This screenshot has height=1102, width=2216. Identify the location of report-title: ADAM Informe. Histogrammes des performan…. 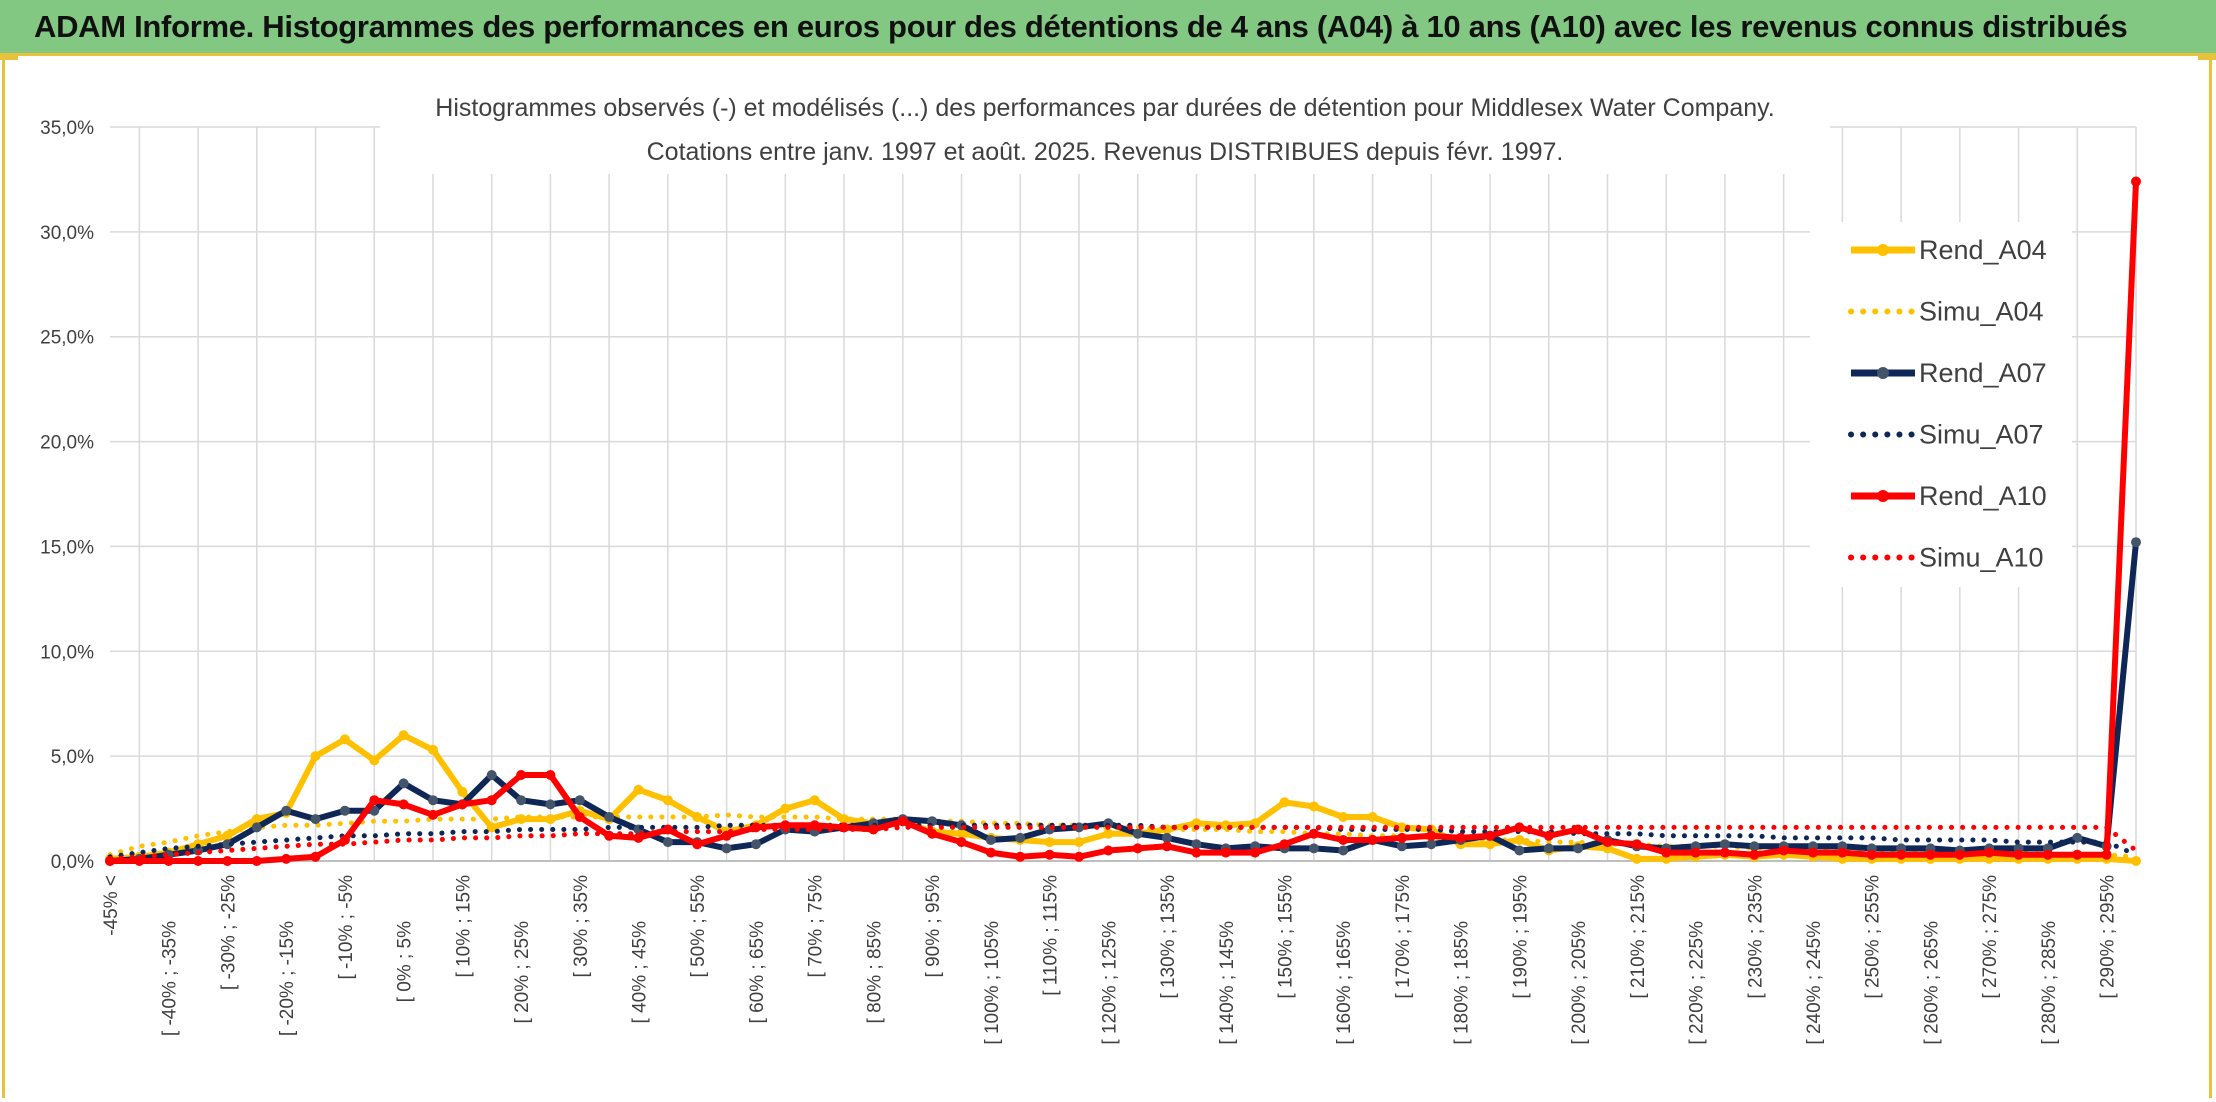
(1081, 26).